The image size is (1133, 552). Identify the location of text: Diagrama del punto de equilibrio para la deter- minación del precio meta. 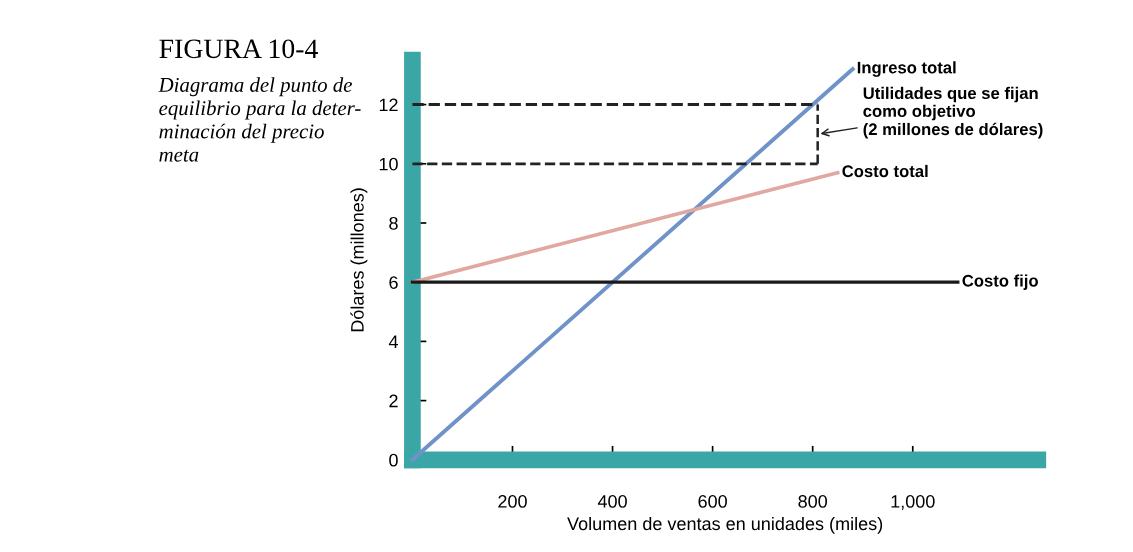
(259, 119).